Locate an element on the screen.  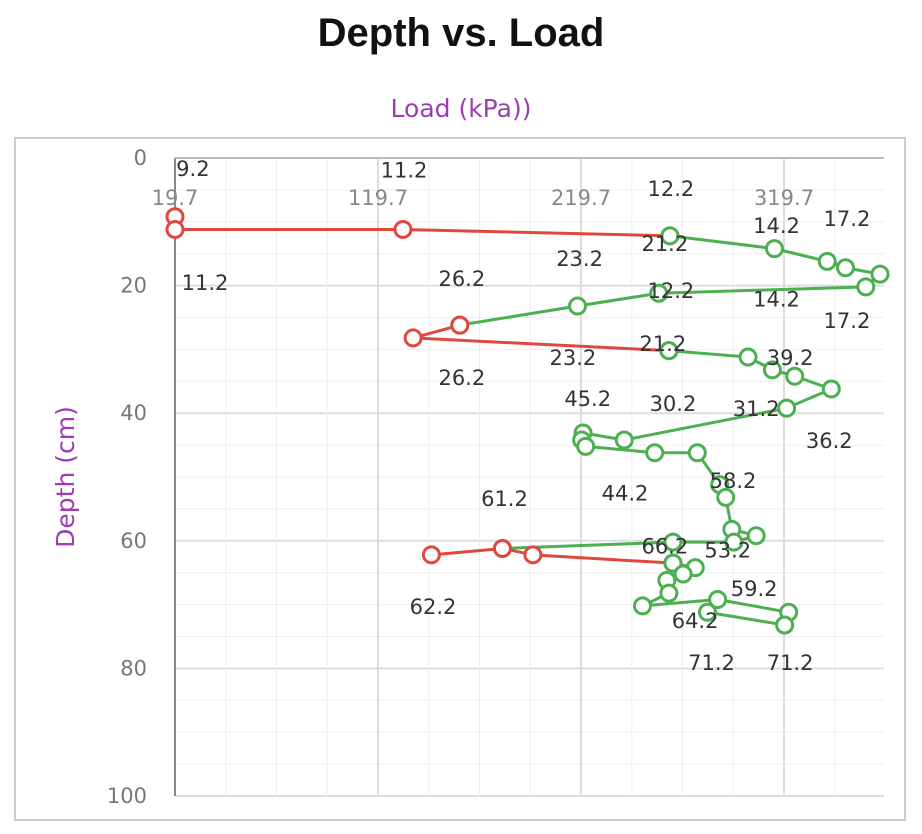
data-label: 39.2 is located at coordinates (790, 358).